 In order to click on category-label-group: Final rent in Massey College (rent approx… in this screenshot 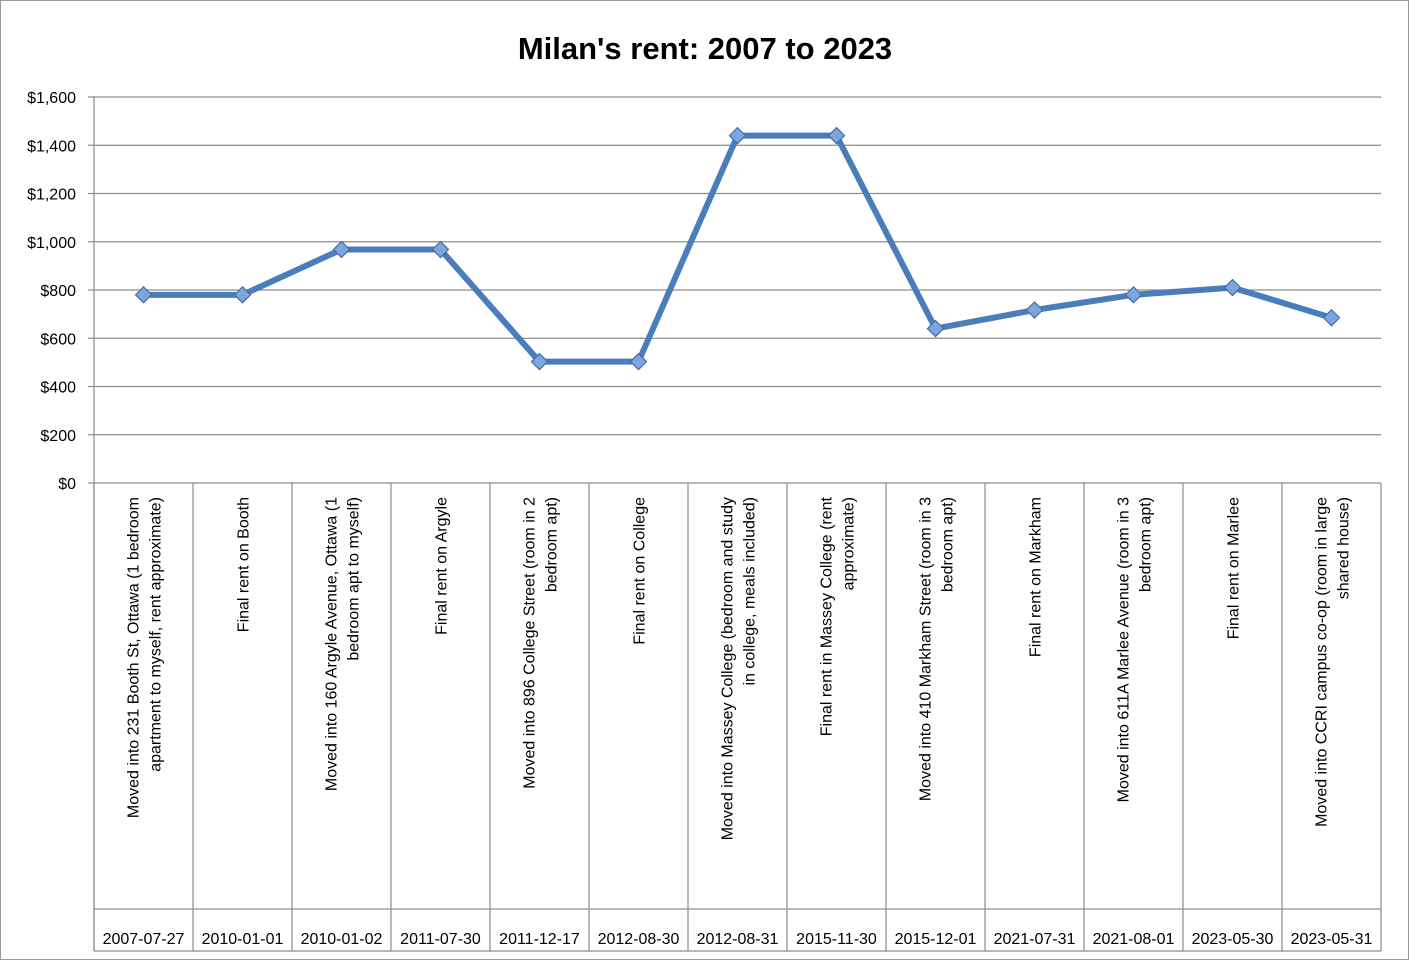, I will do `click(838, 616)`.